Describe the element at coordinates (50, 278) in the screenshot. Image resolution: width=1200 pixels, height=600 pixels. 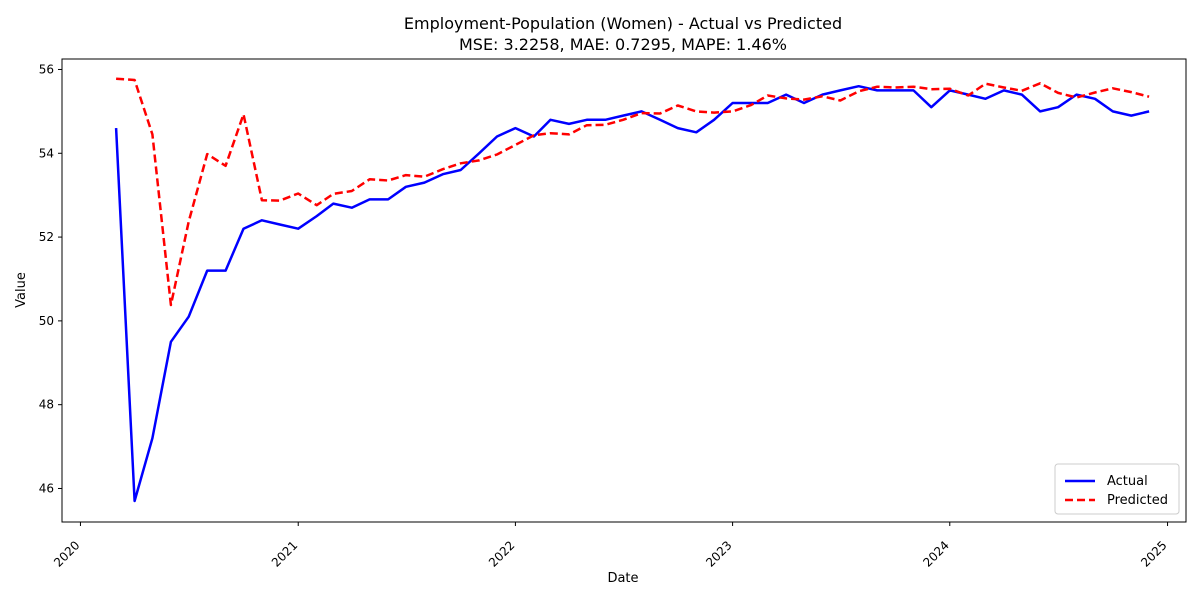
I see `y-axis: 46 48 50 52 54 56` at that location.